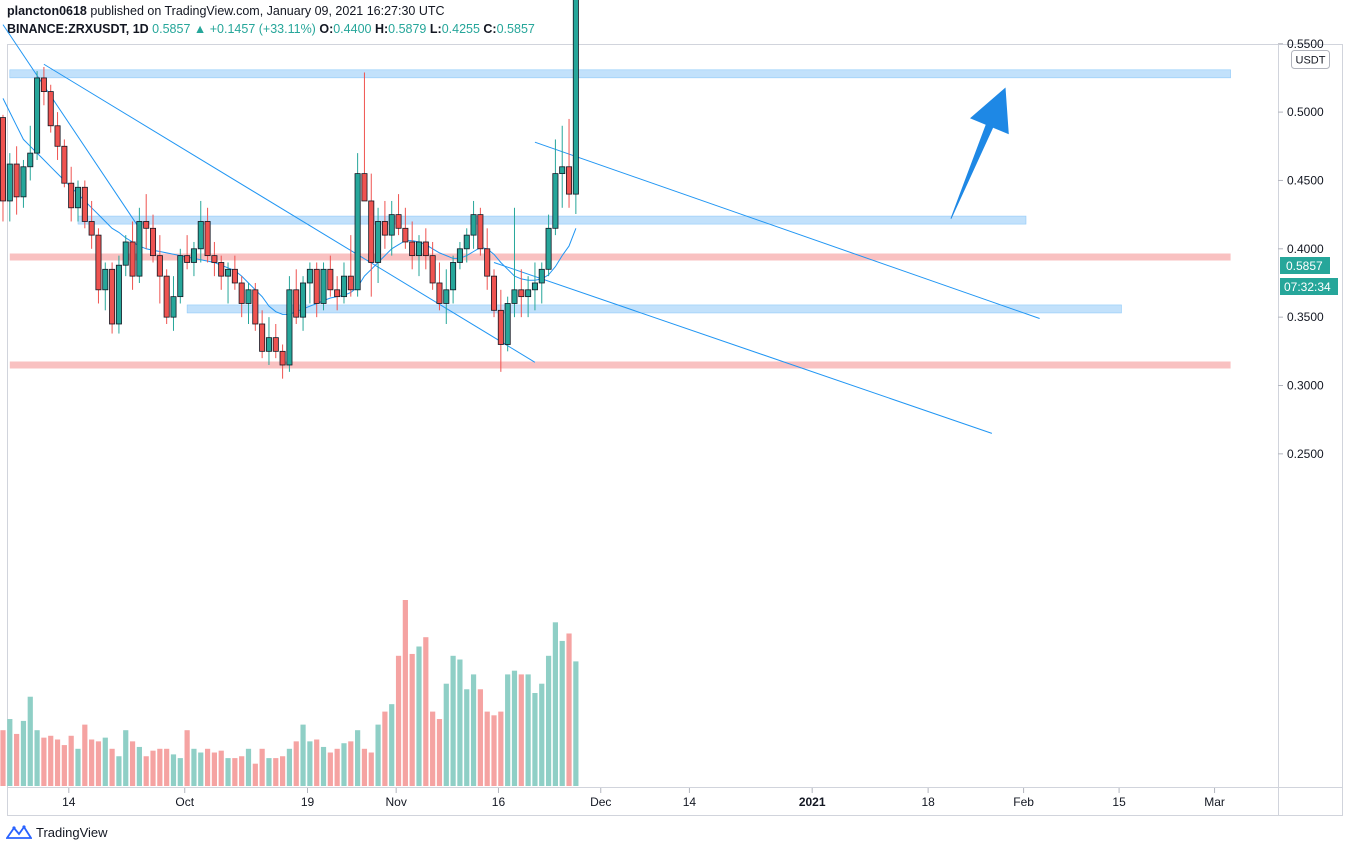  Describe the element at coordinates (928, 802) in the screenshot. I see `x-tick-label: 18` at that location.